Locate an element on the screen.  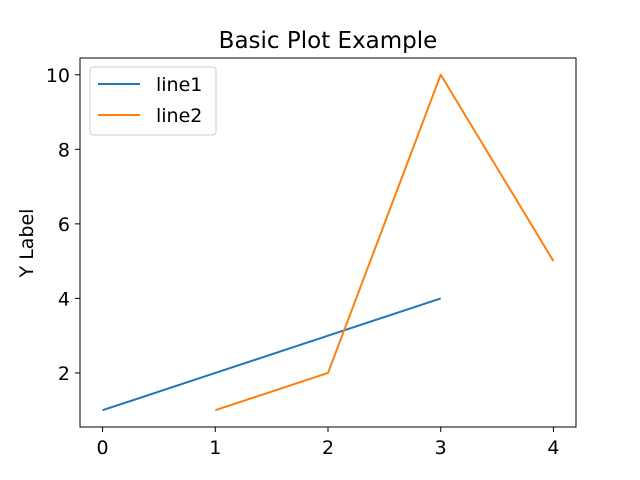
y-tick-label: 2 is located at coordinates (64, 374).